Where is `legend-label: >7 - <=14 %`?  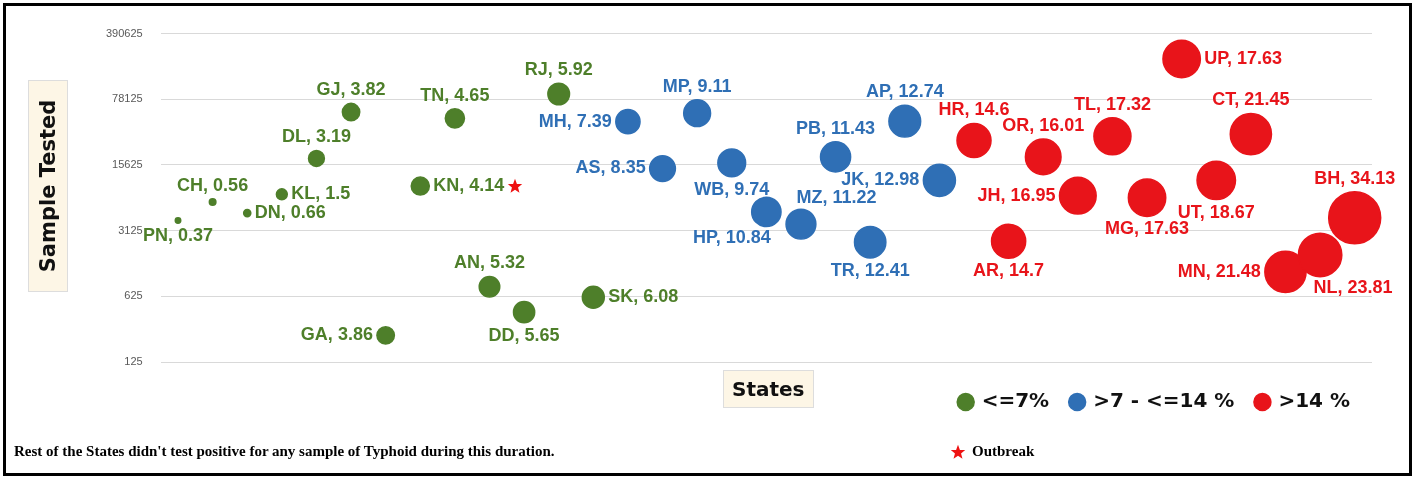
legend-label: >7 - <=14 % is located at coordinates (1164, 400).